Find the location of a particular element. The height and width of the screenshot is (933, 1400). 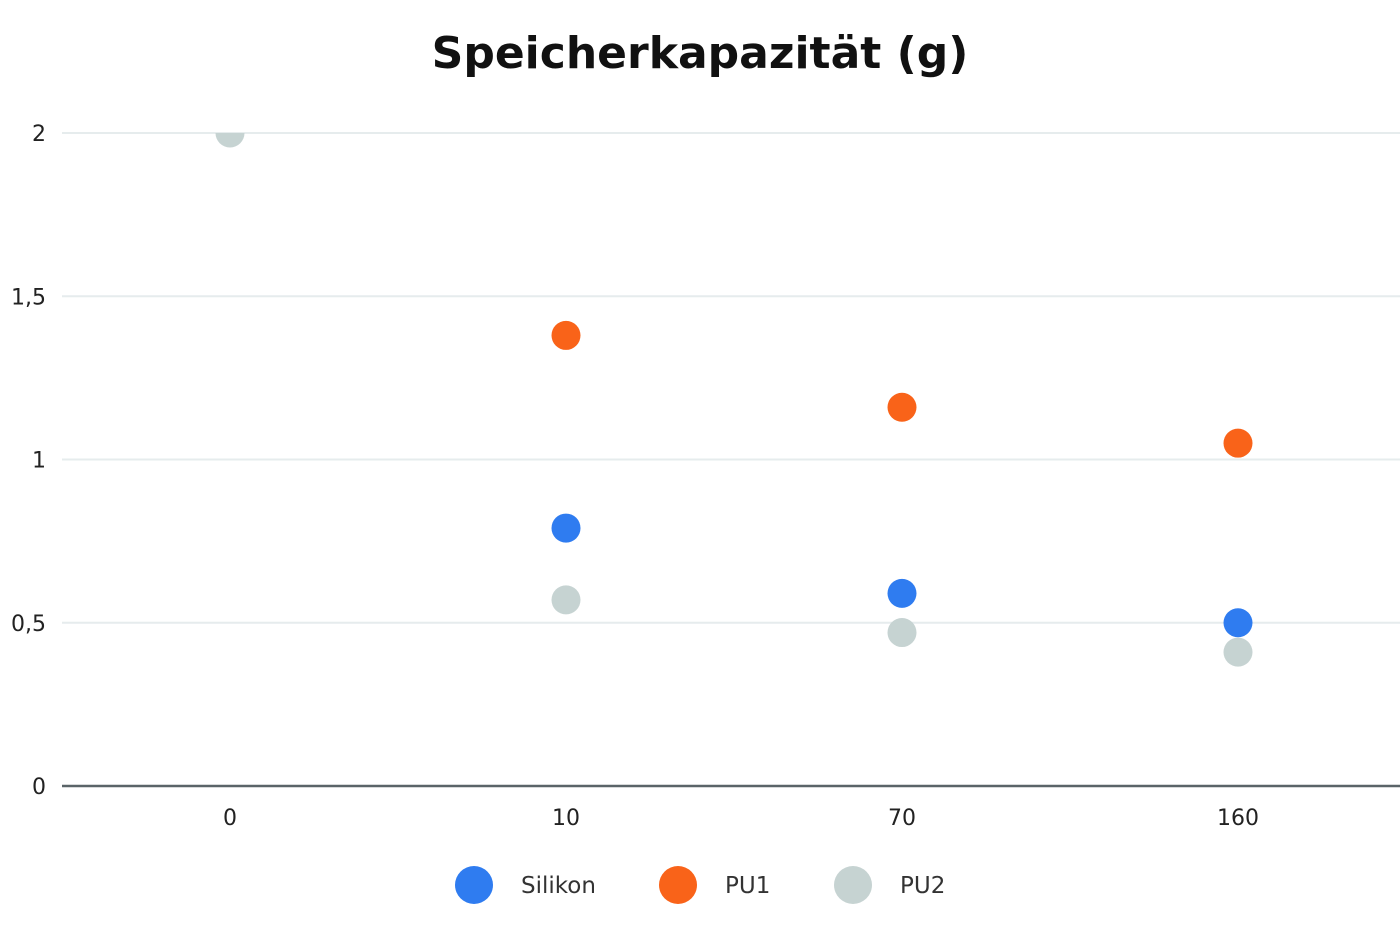

y-tick-label: 2 is located at coordinates (39, 134).